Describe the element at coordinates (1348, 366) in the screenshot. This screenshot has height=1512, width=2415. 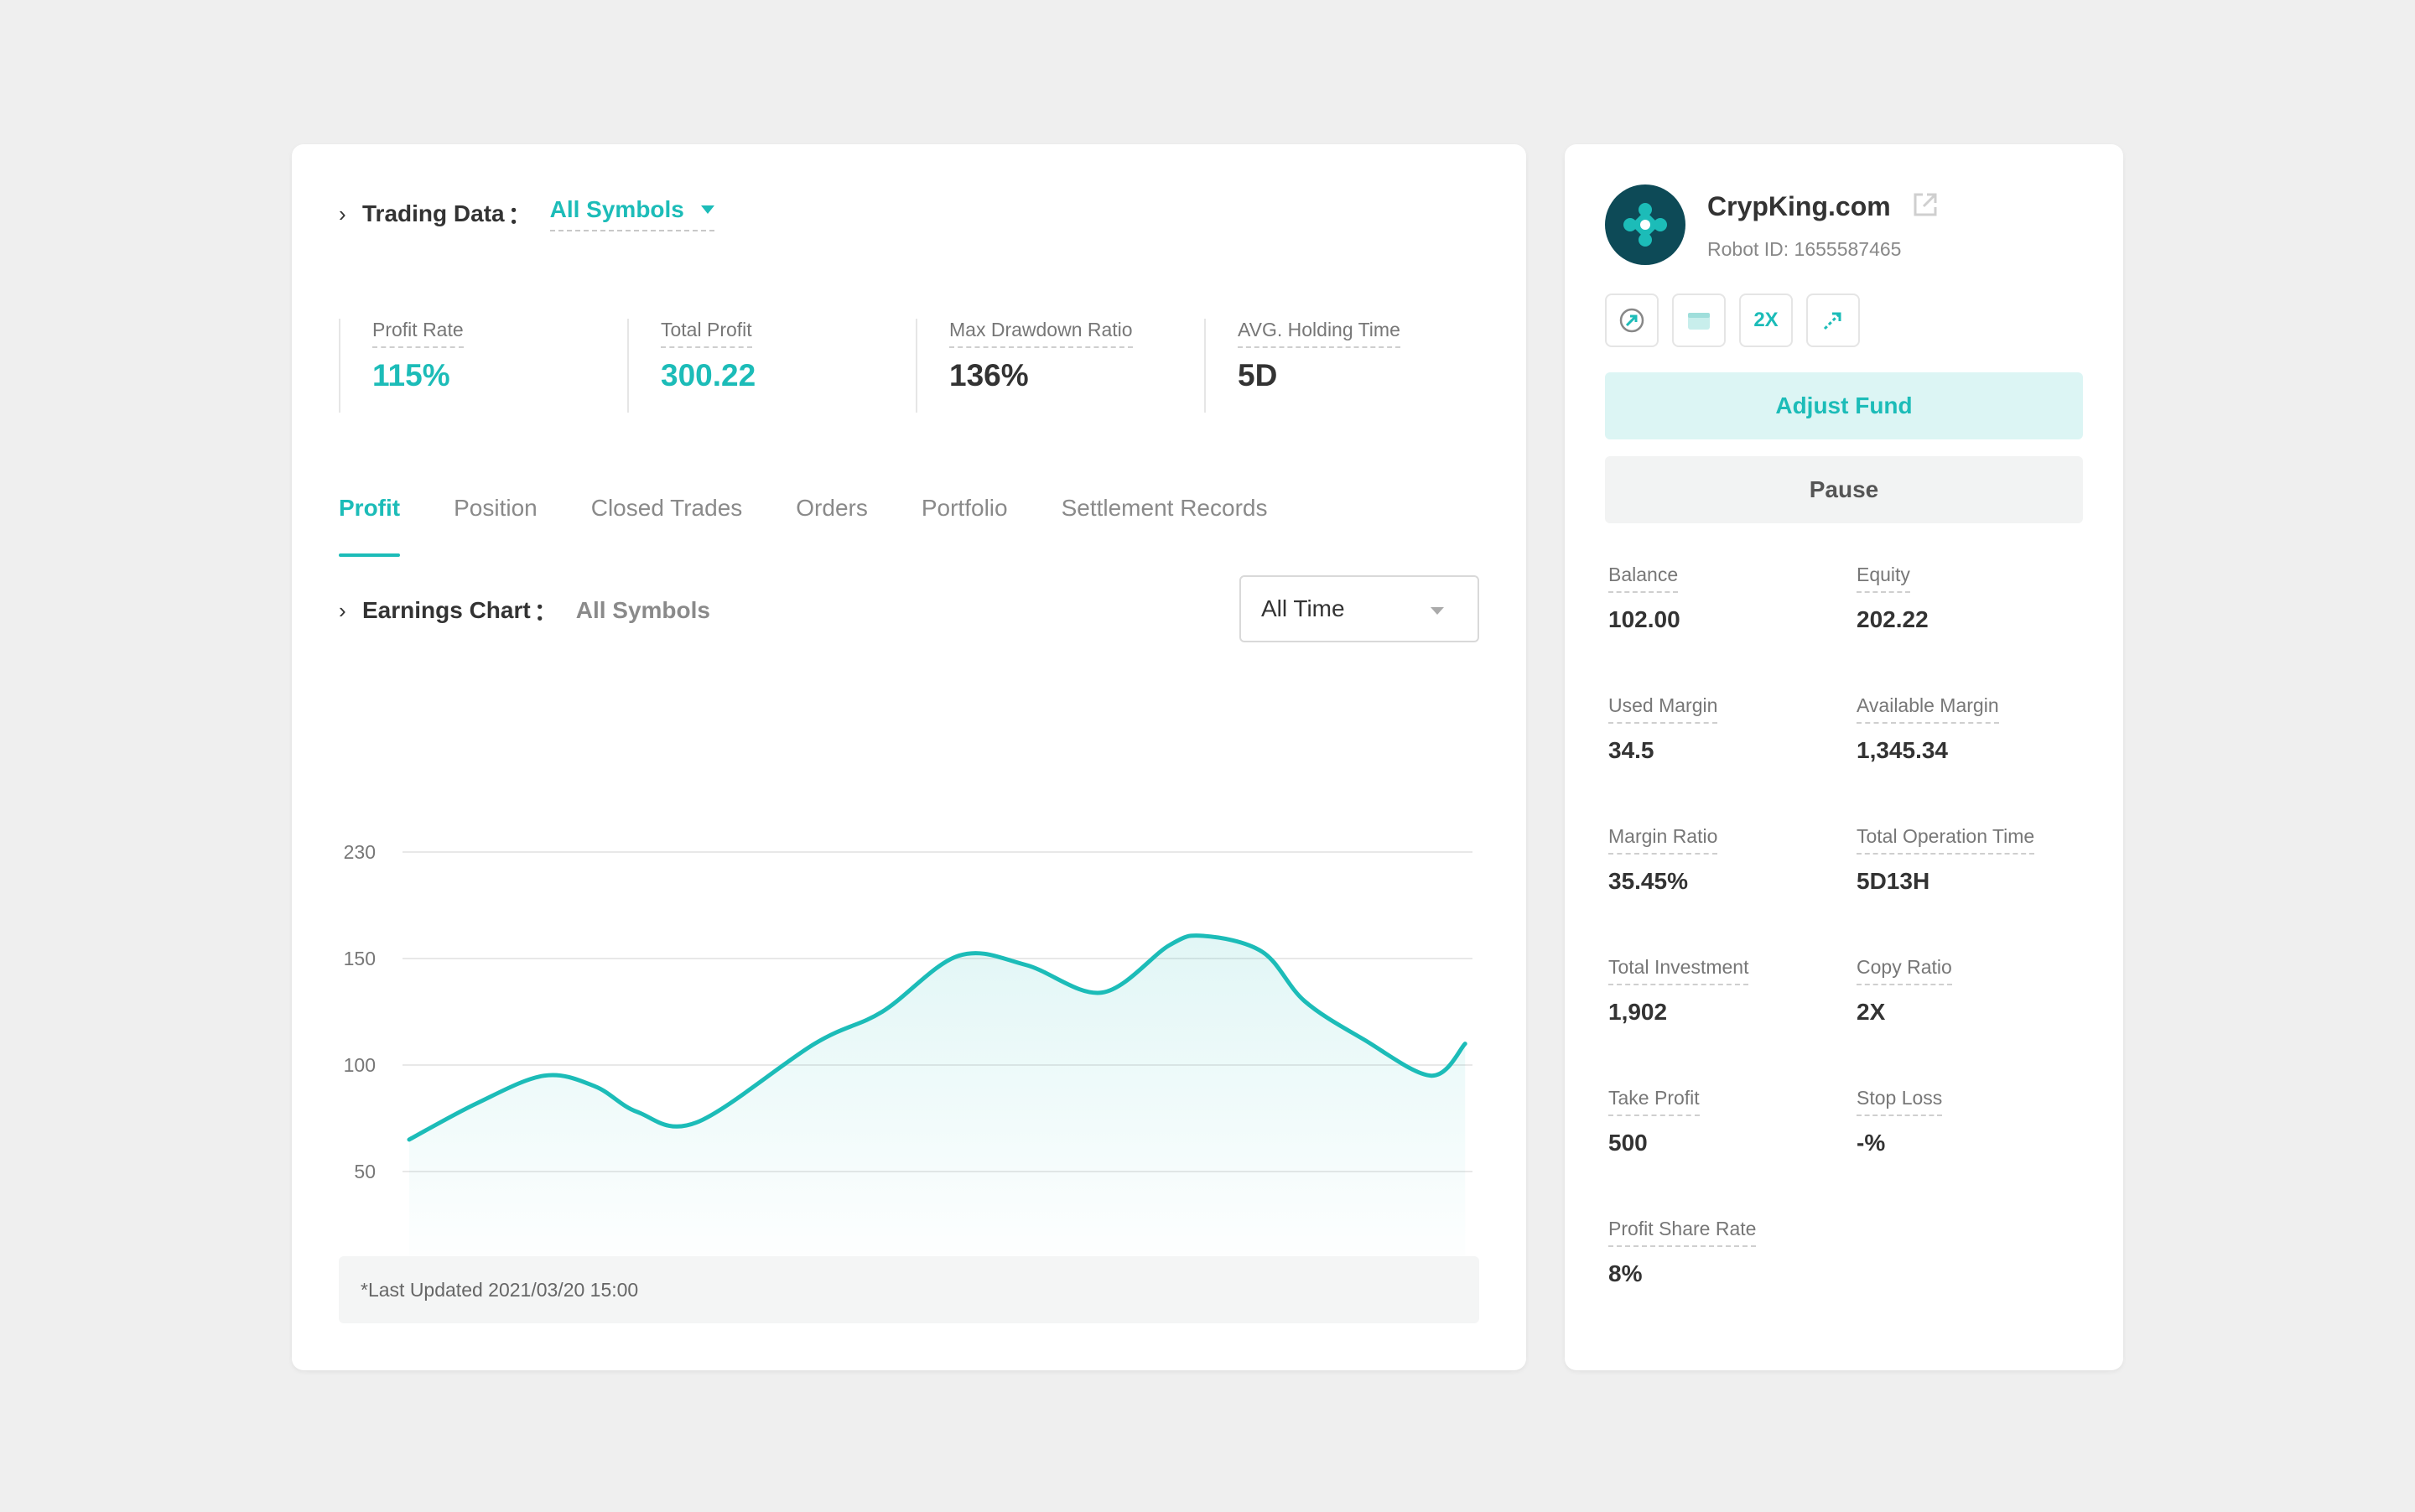
I see `metric-avg-holding-time: AVG. Holding Time 5D` at that location.